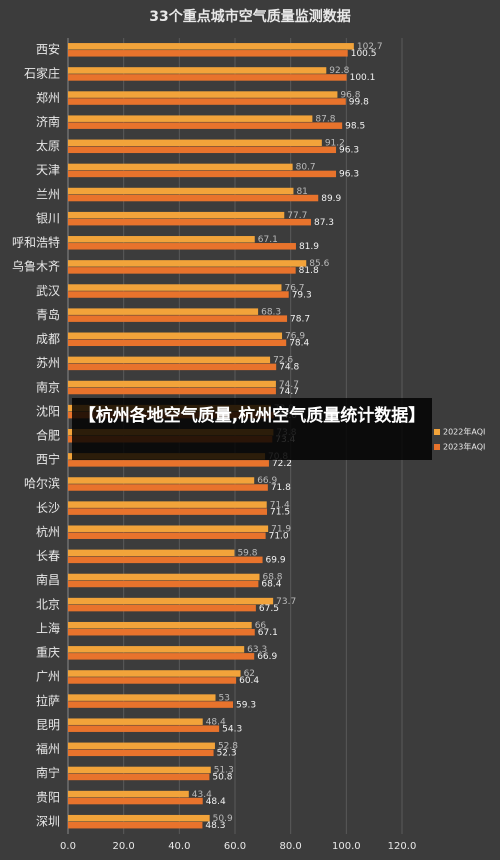 This screenshot has height=860, width=500. Describe the element at coordinates (48, 725) in the screenshot. I see `y-tick-label: 昆明` at that location.